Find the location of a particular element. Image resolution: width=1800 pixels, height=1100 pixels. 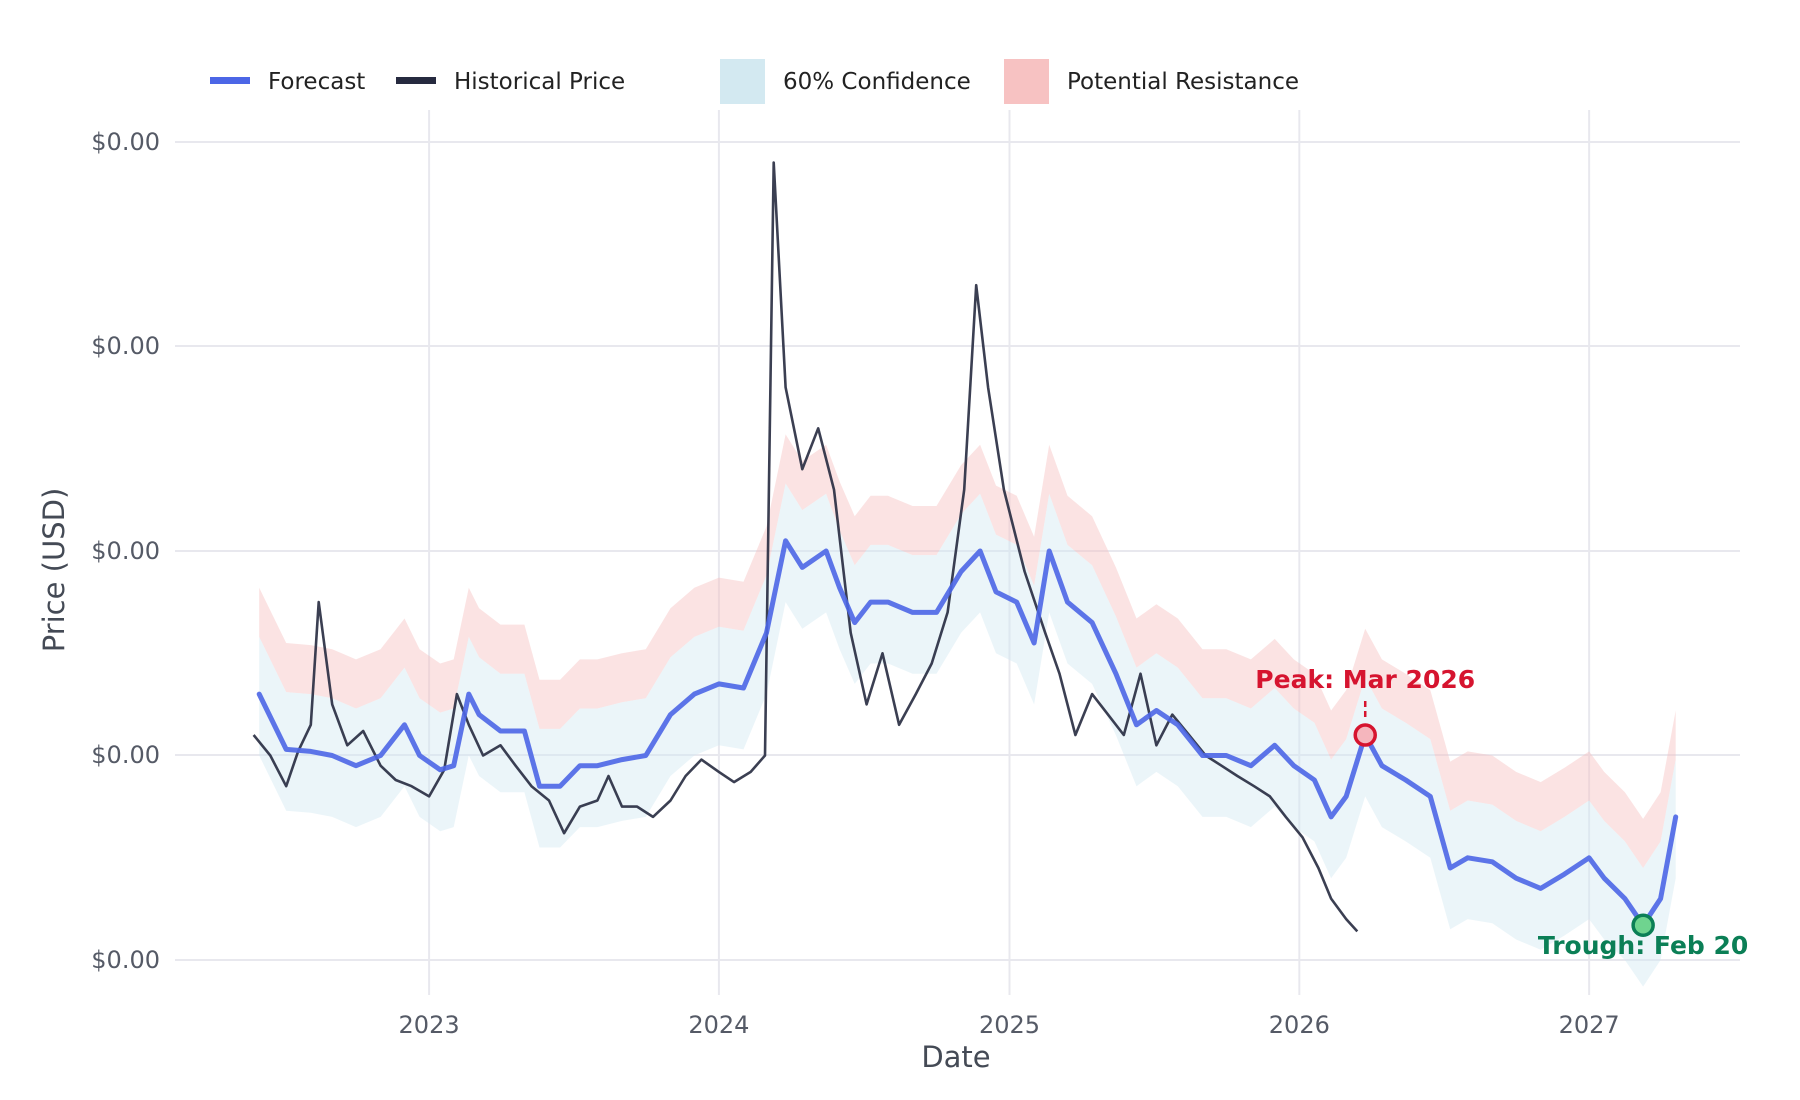

legend-label-forecast: Forecast is located at coordinates (316, 82).